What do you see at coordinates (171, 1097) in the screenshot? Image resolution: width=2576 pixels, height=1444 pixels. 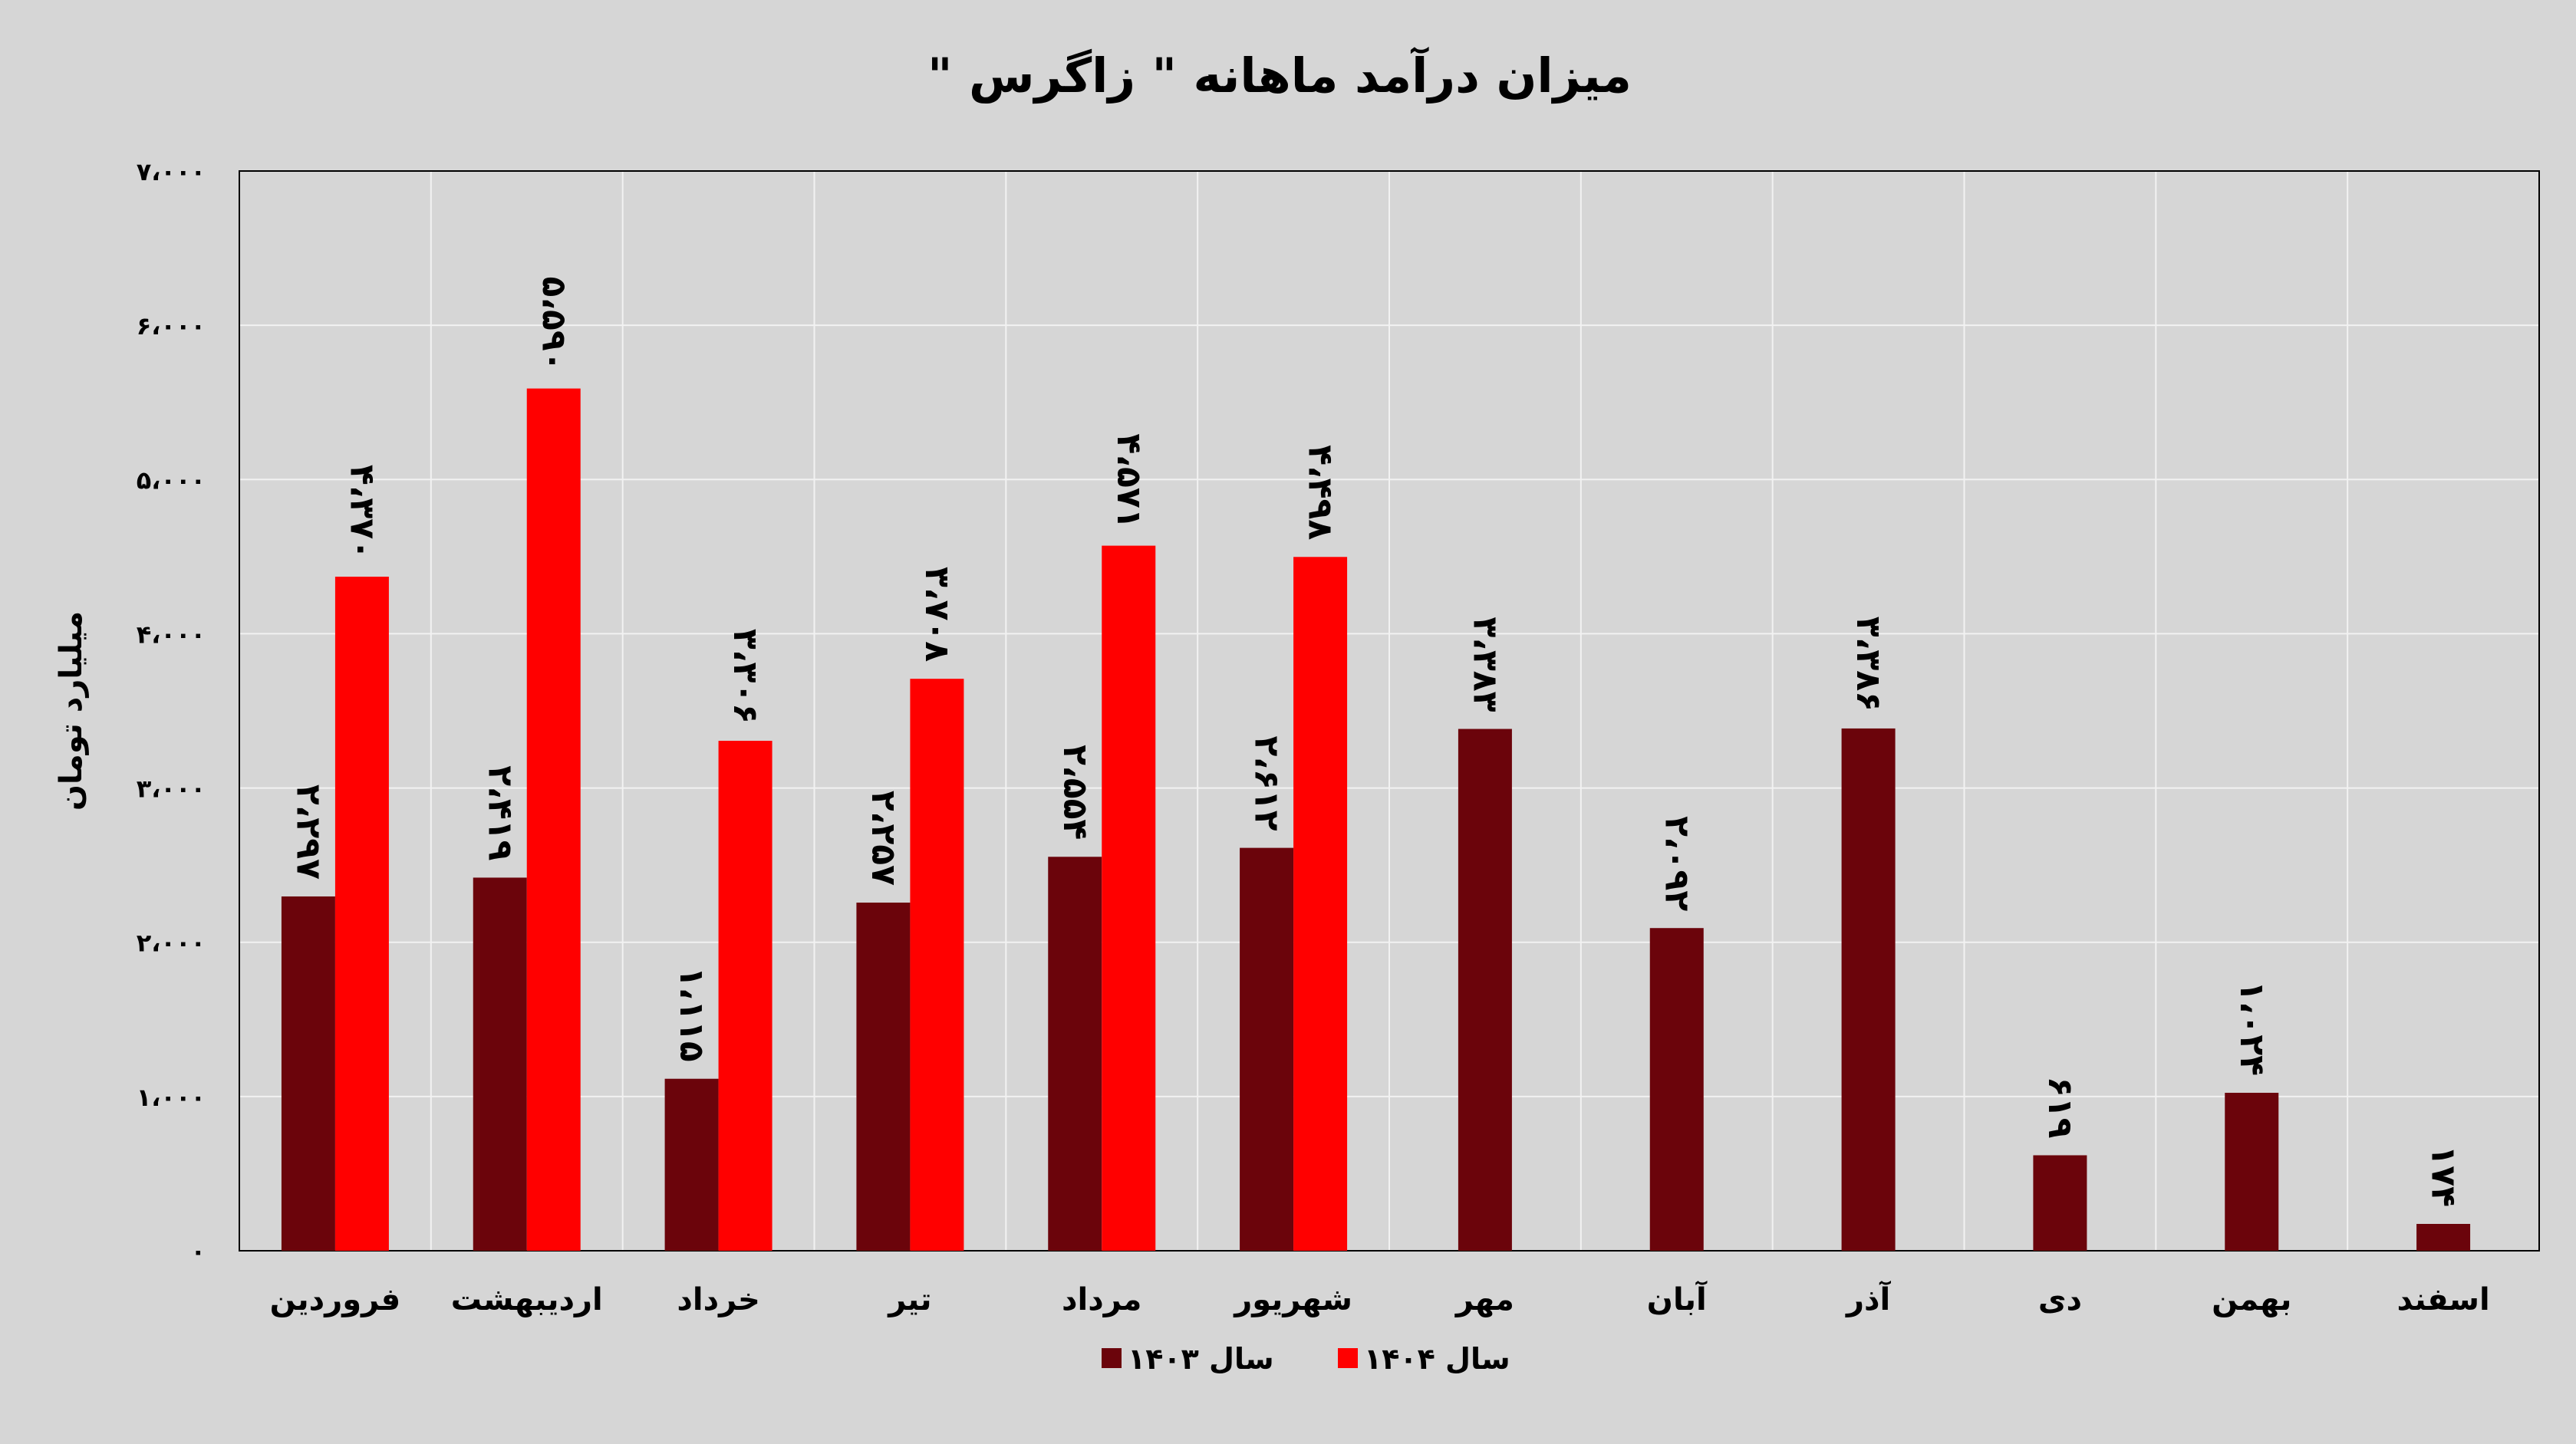 I see `y-tick-label: ۱،۰۰۰` at bounding box center [171, 1097].